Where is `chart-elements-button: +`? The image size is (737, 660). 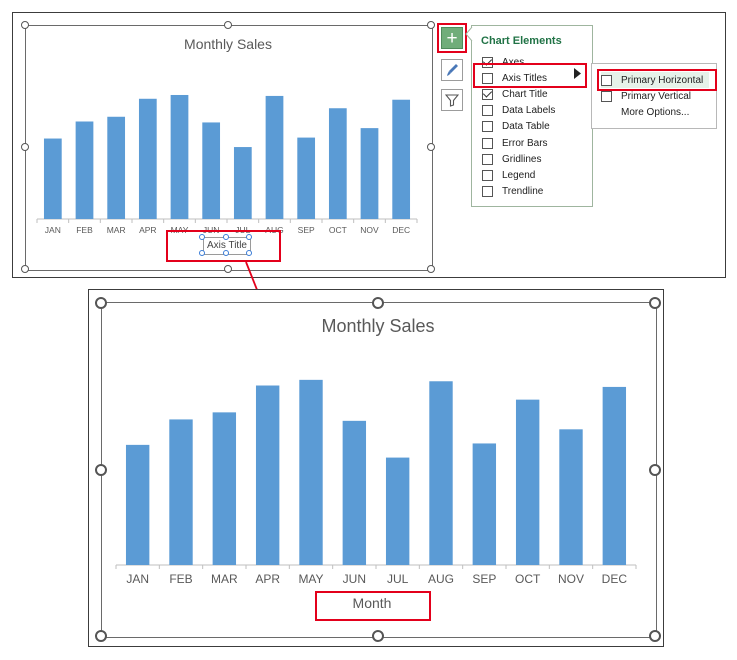 chart-elements-button: + is located at coordinates (452, 38).